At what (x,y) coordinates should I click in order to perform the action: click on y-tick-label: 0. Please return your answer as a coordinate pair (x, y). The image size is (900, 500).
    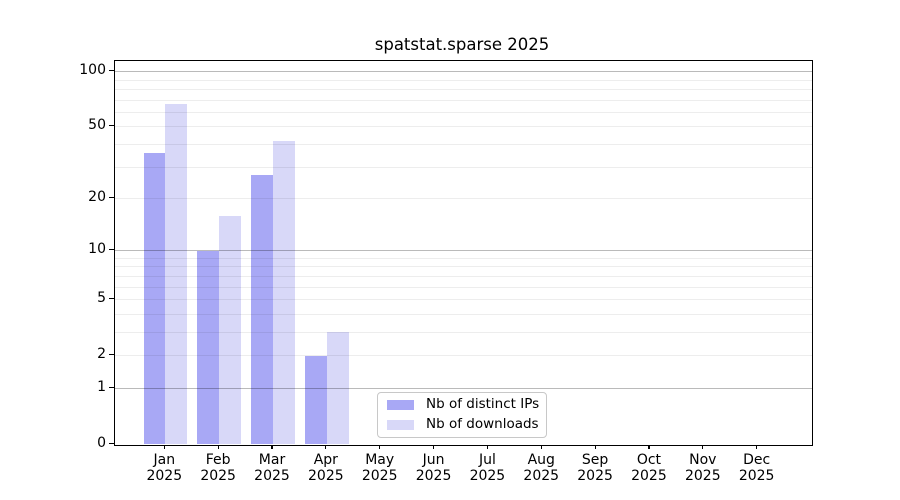
    Looking at the image, I should click on (101, 443).